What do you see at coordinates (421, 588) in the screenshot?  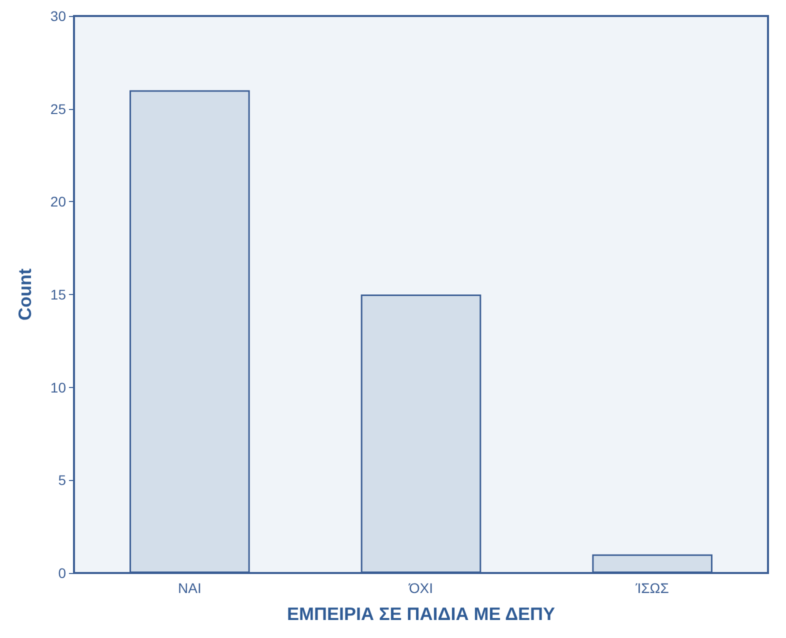 I see `x-tick-label: ΌΧΙ` at bounding box center [421, 588].